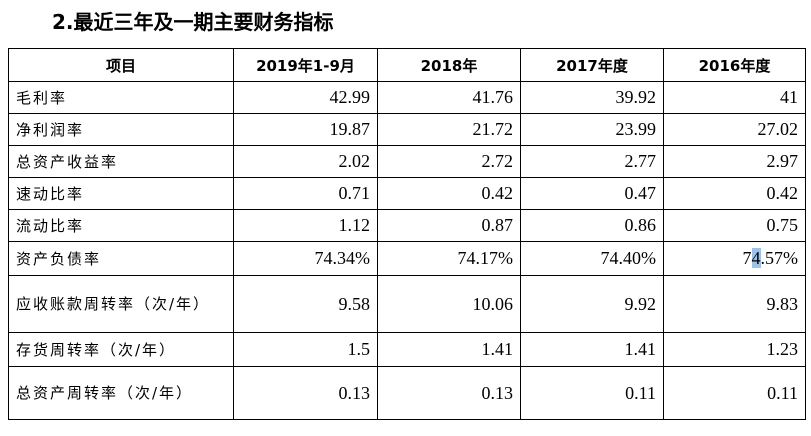 This screenshot has width=811, height=436. What do you see at coordinates (449, 304) in the screenshot?
I see `cell-value: 10.06` at bounding box center [449, 304].